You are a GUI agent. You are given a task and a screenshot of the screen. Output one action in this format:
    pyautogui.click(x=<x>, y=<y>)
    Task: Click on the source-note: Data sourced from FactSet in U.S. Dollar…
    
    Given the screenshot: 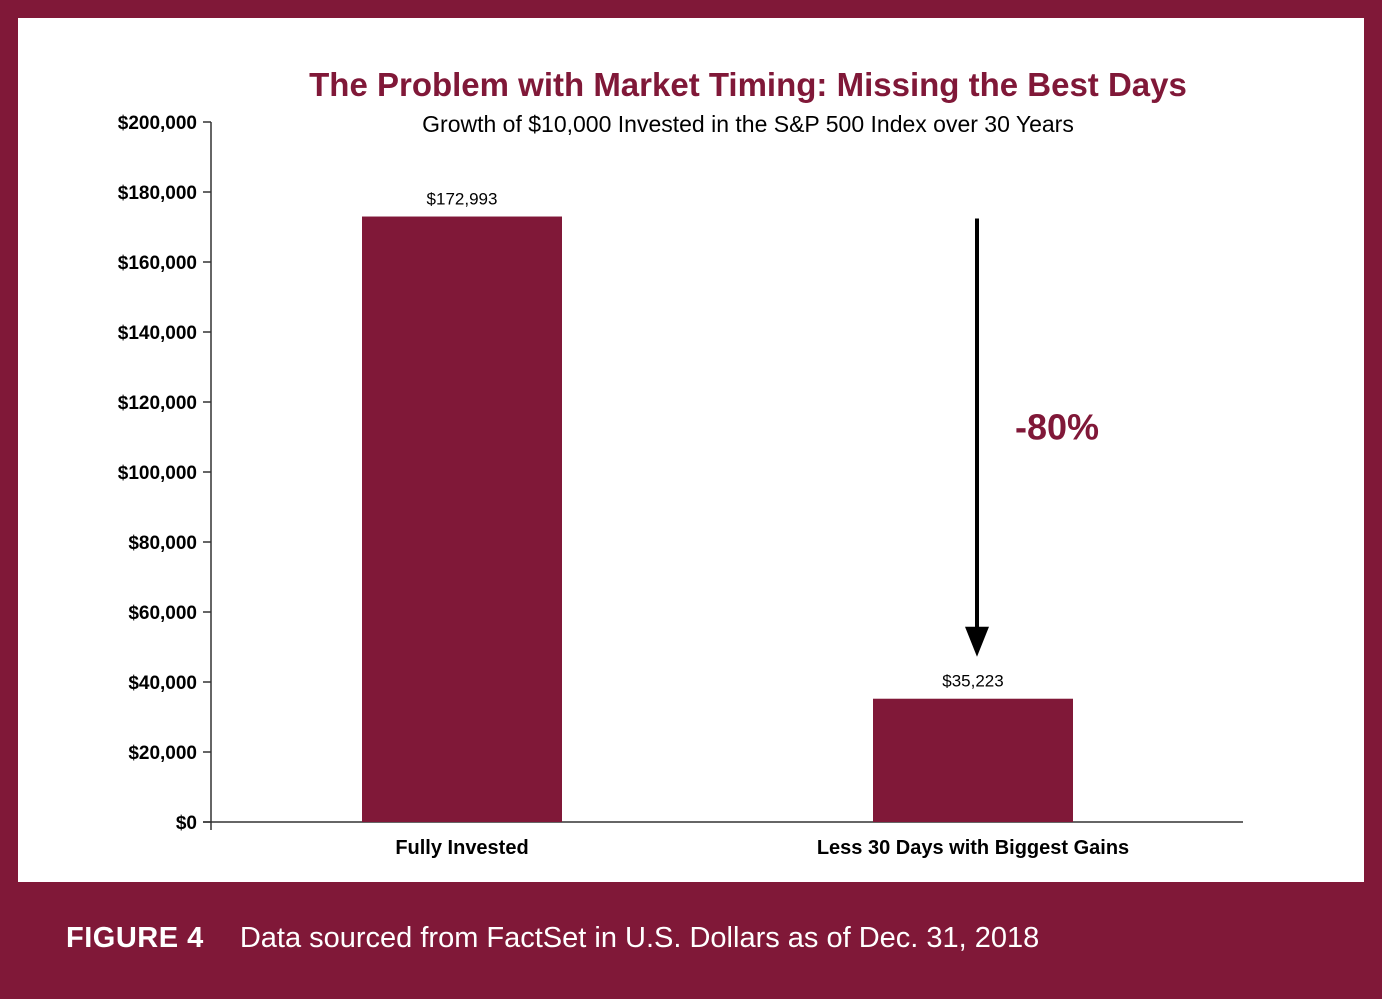 What is the action you would take?
    pyautogui.click(x=639, y=938)
    